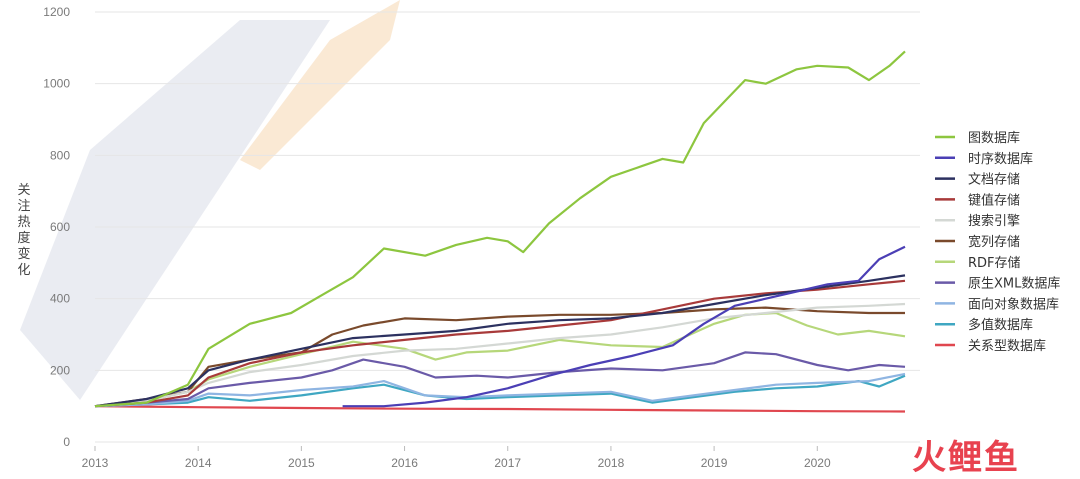 This screenshot has height=479, width=1080. What do you see at coordinates (994, 200) in the screenshot?
I see `legend-label-3: 键值存储` at bounding box center [994, 200].